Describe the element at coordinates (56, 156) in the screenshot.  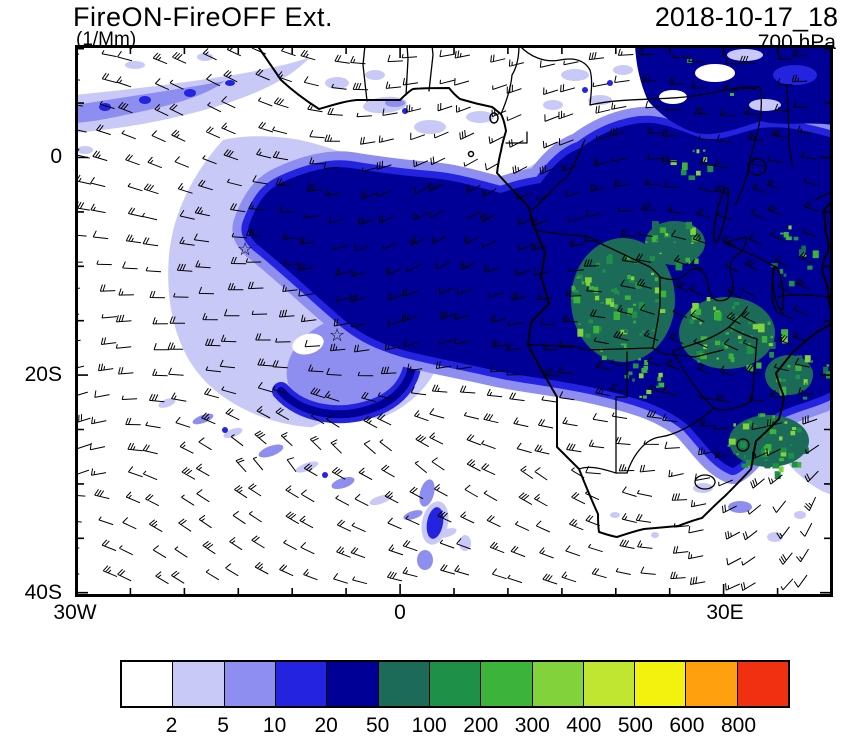
I see `y-axis-label-0: 0` at that location.